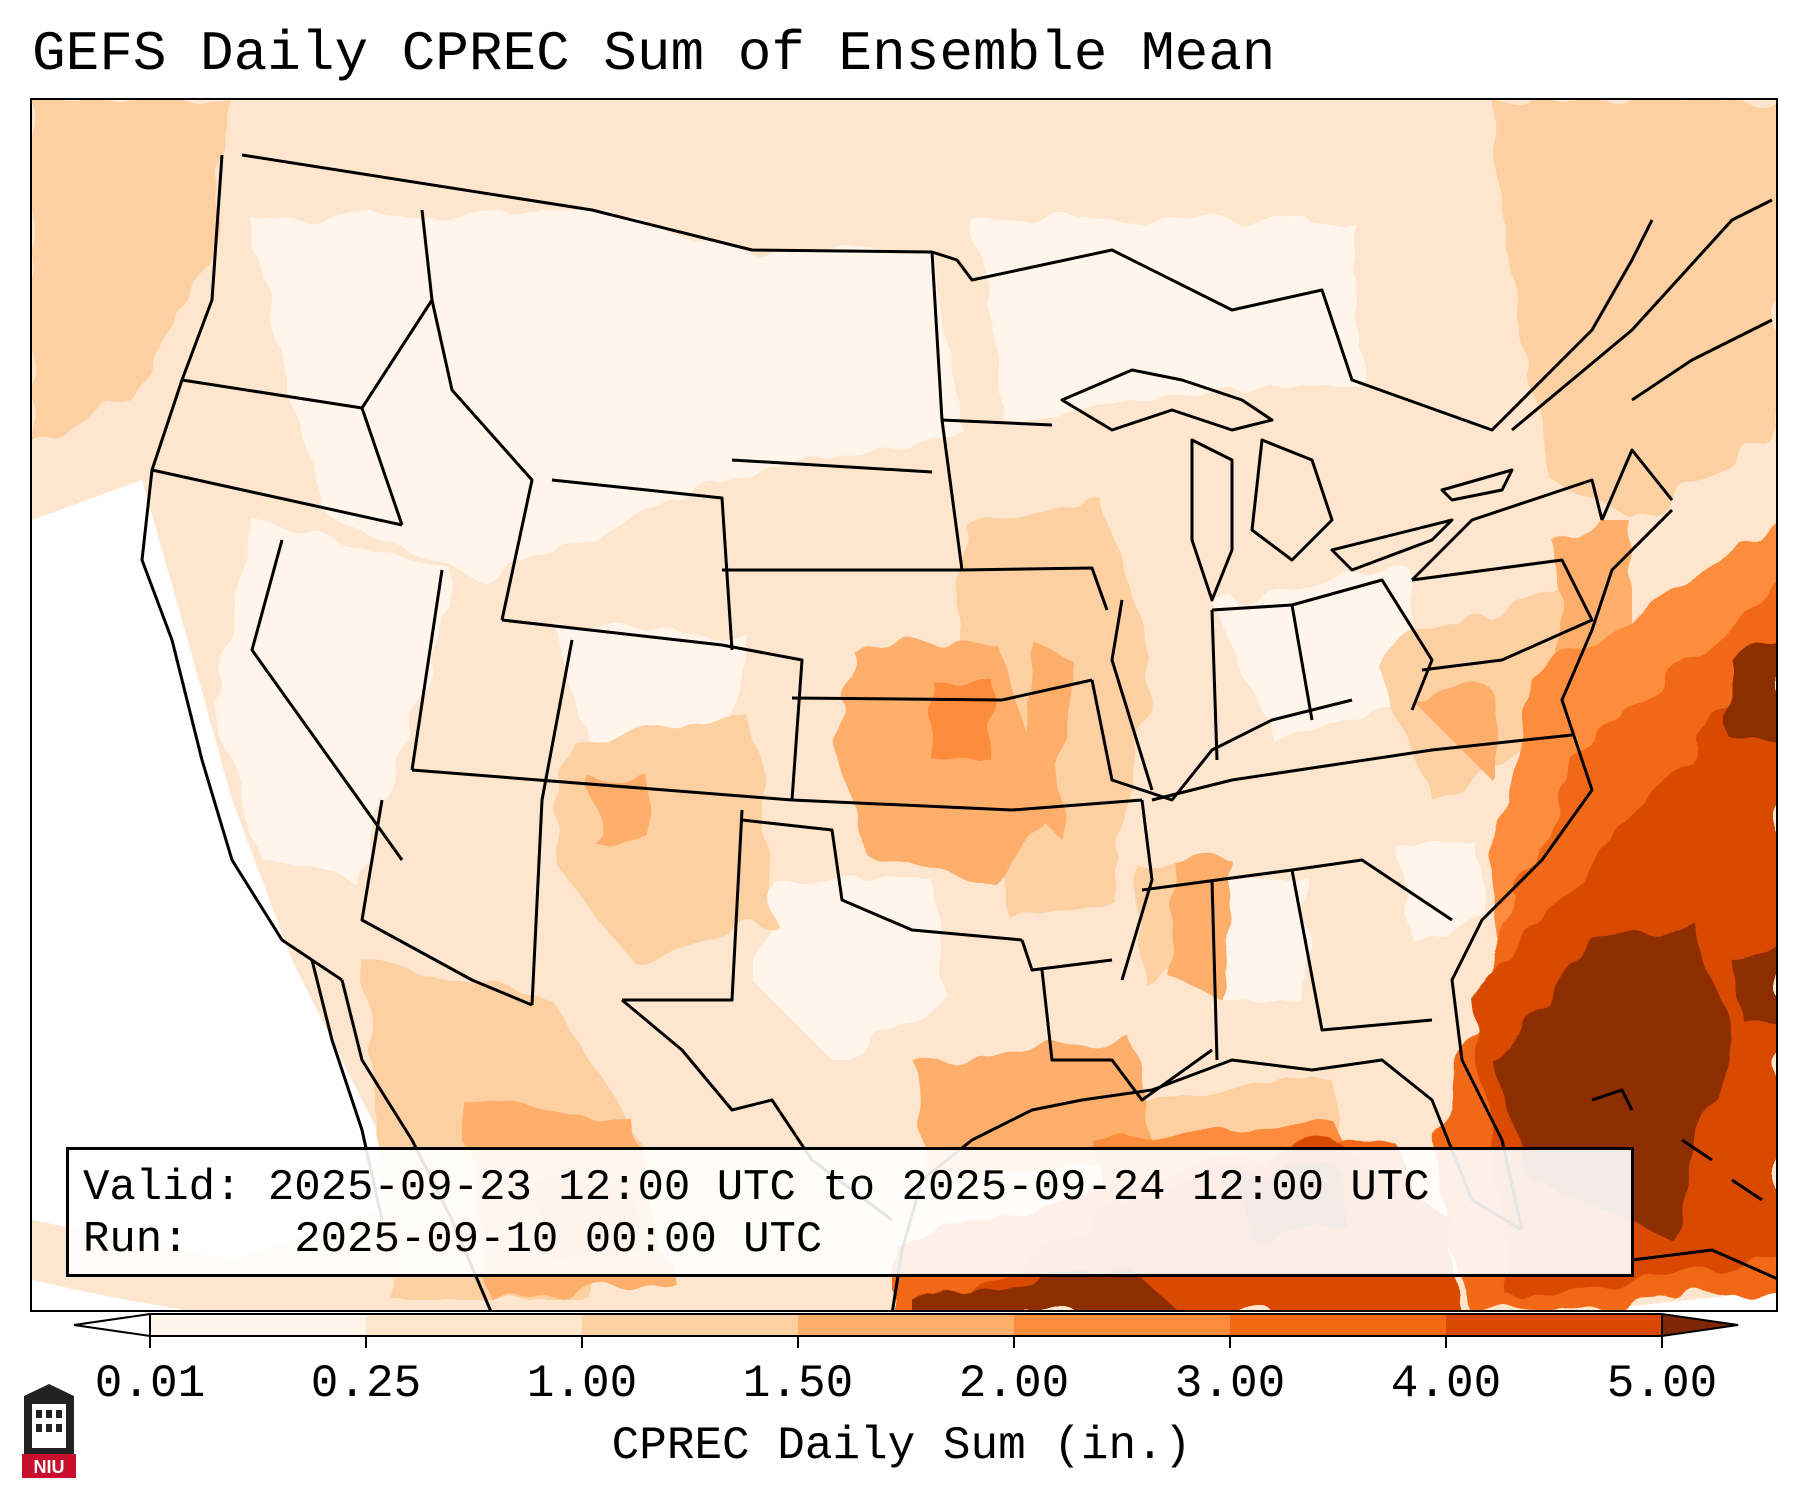 This screenshot has width=1803, height=1500. What do you see at coordinates (1662, 1384) in the screenshot?
I see `colorbar-tick-label: 5.00` at bounding box center [1662, 1384].